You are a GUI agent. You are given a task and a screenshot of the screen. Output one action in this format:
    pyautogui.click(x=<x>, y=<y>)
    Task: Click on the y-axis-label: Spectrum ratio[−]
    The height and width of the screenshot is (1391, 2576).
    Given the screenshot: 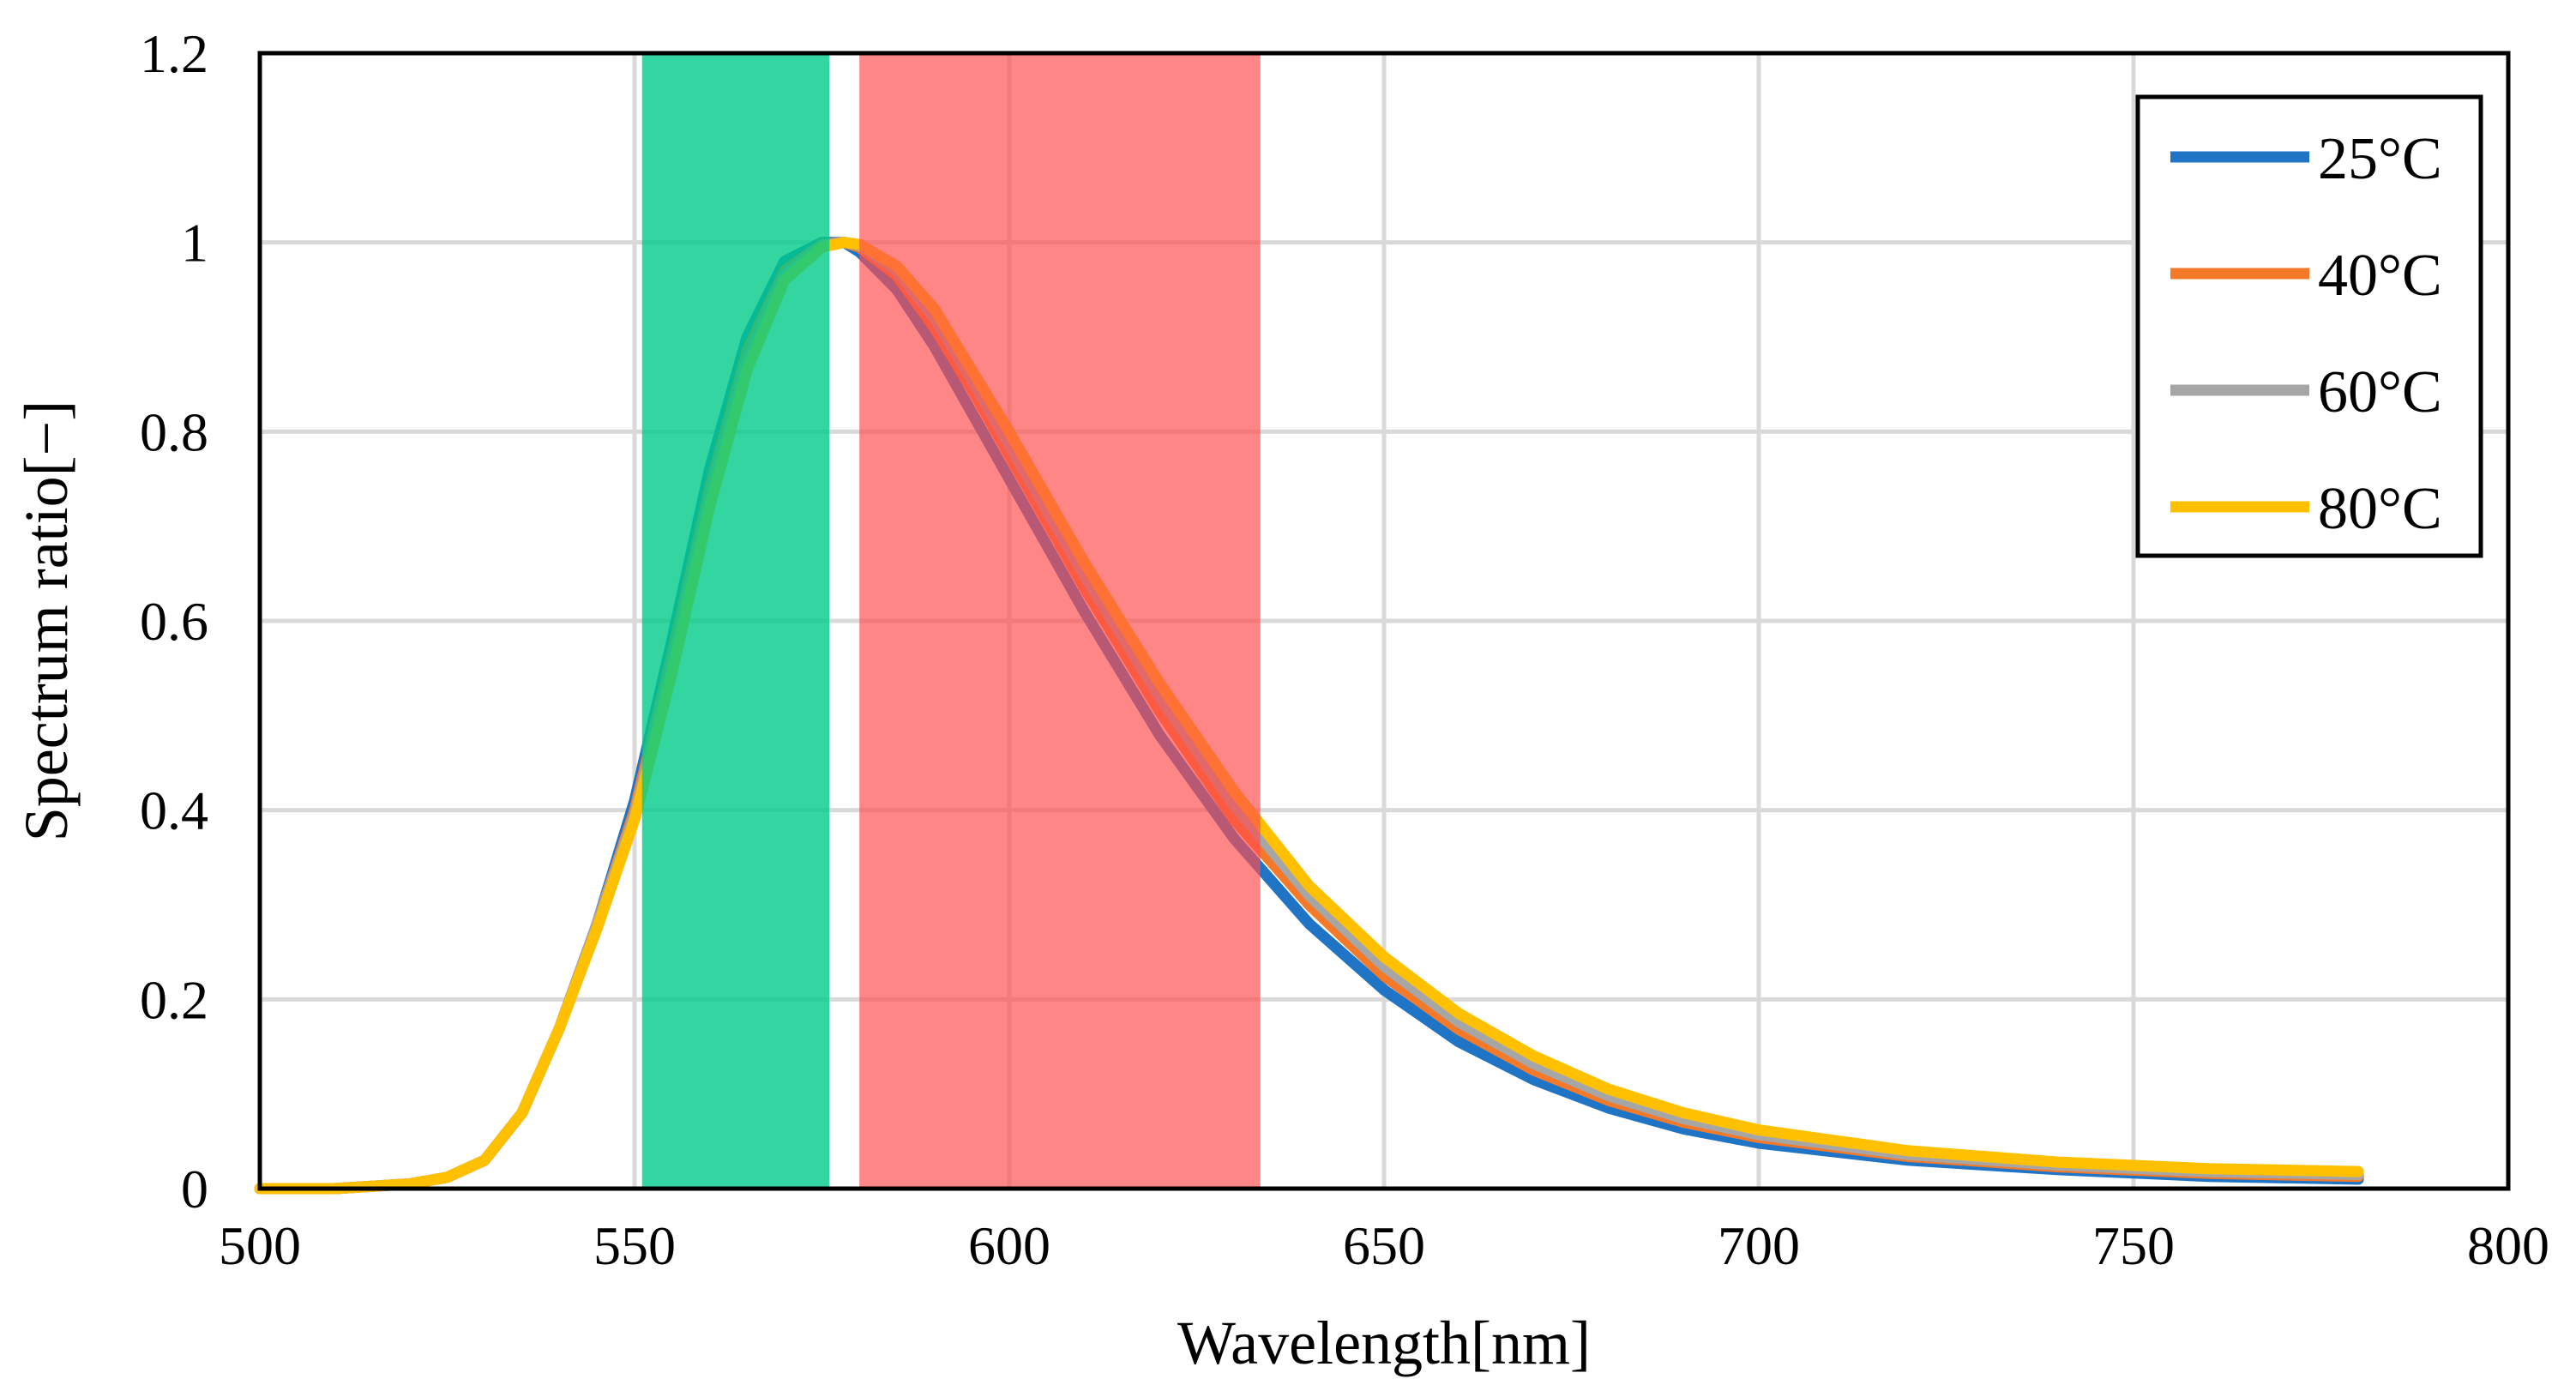 What is the action you would take?
    pyautogui.click(x=46, y=620)
    